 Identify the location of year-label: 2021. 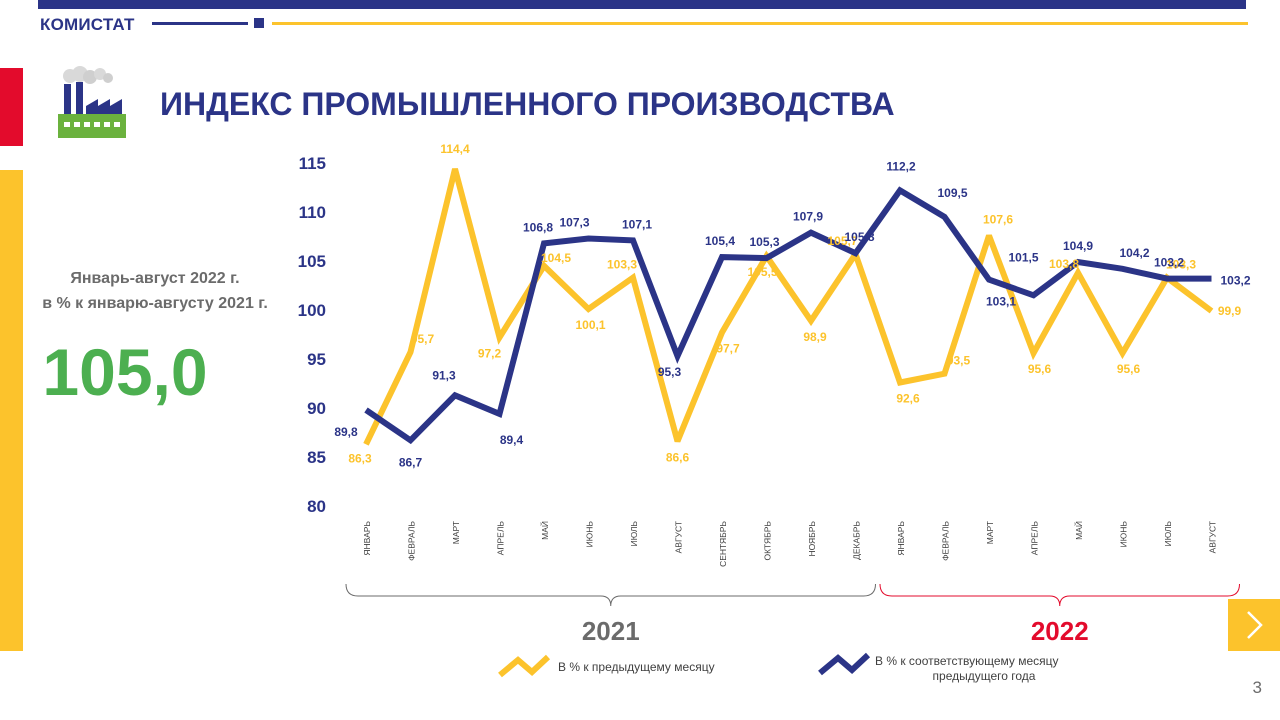
(611, 631).